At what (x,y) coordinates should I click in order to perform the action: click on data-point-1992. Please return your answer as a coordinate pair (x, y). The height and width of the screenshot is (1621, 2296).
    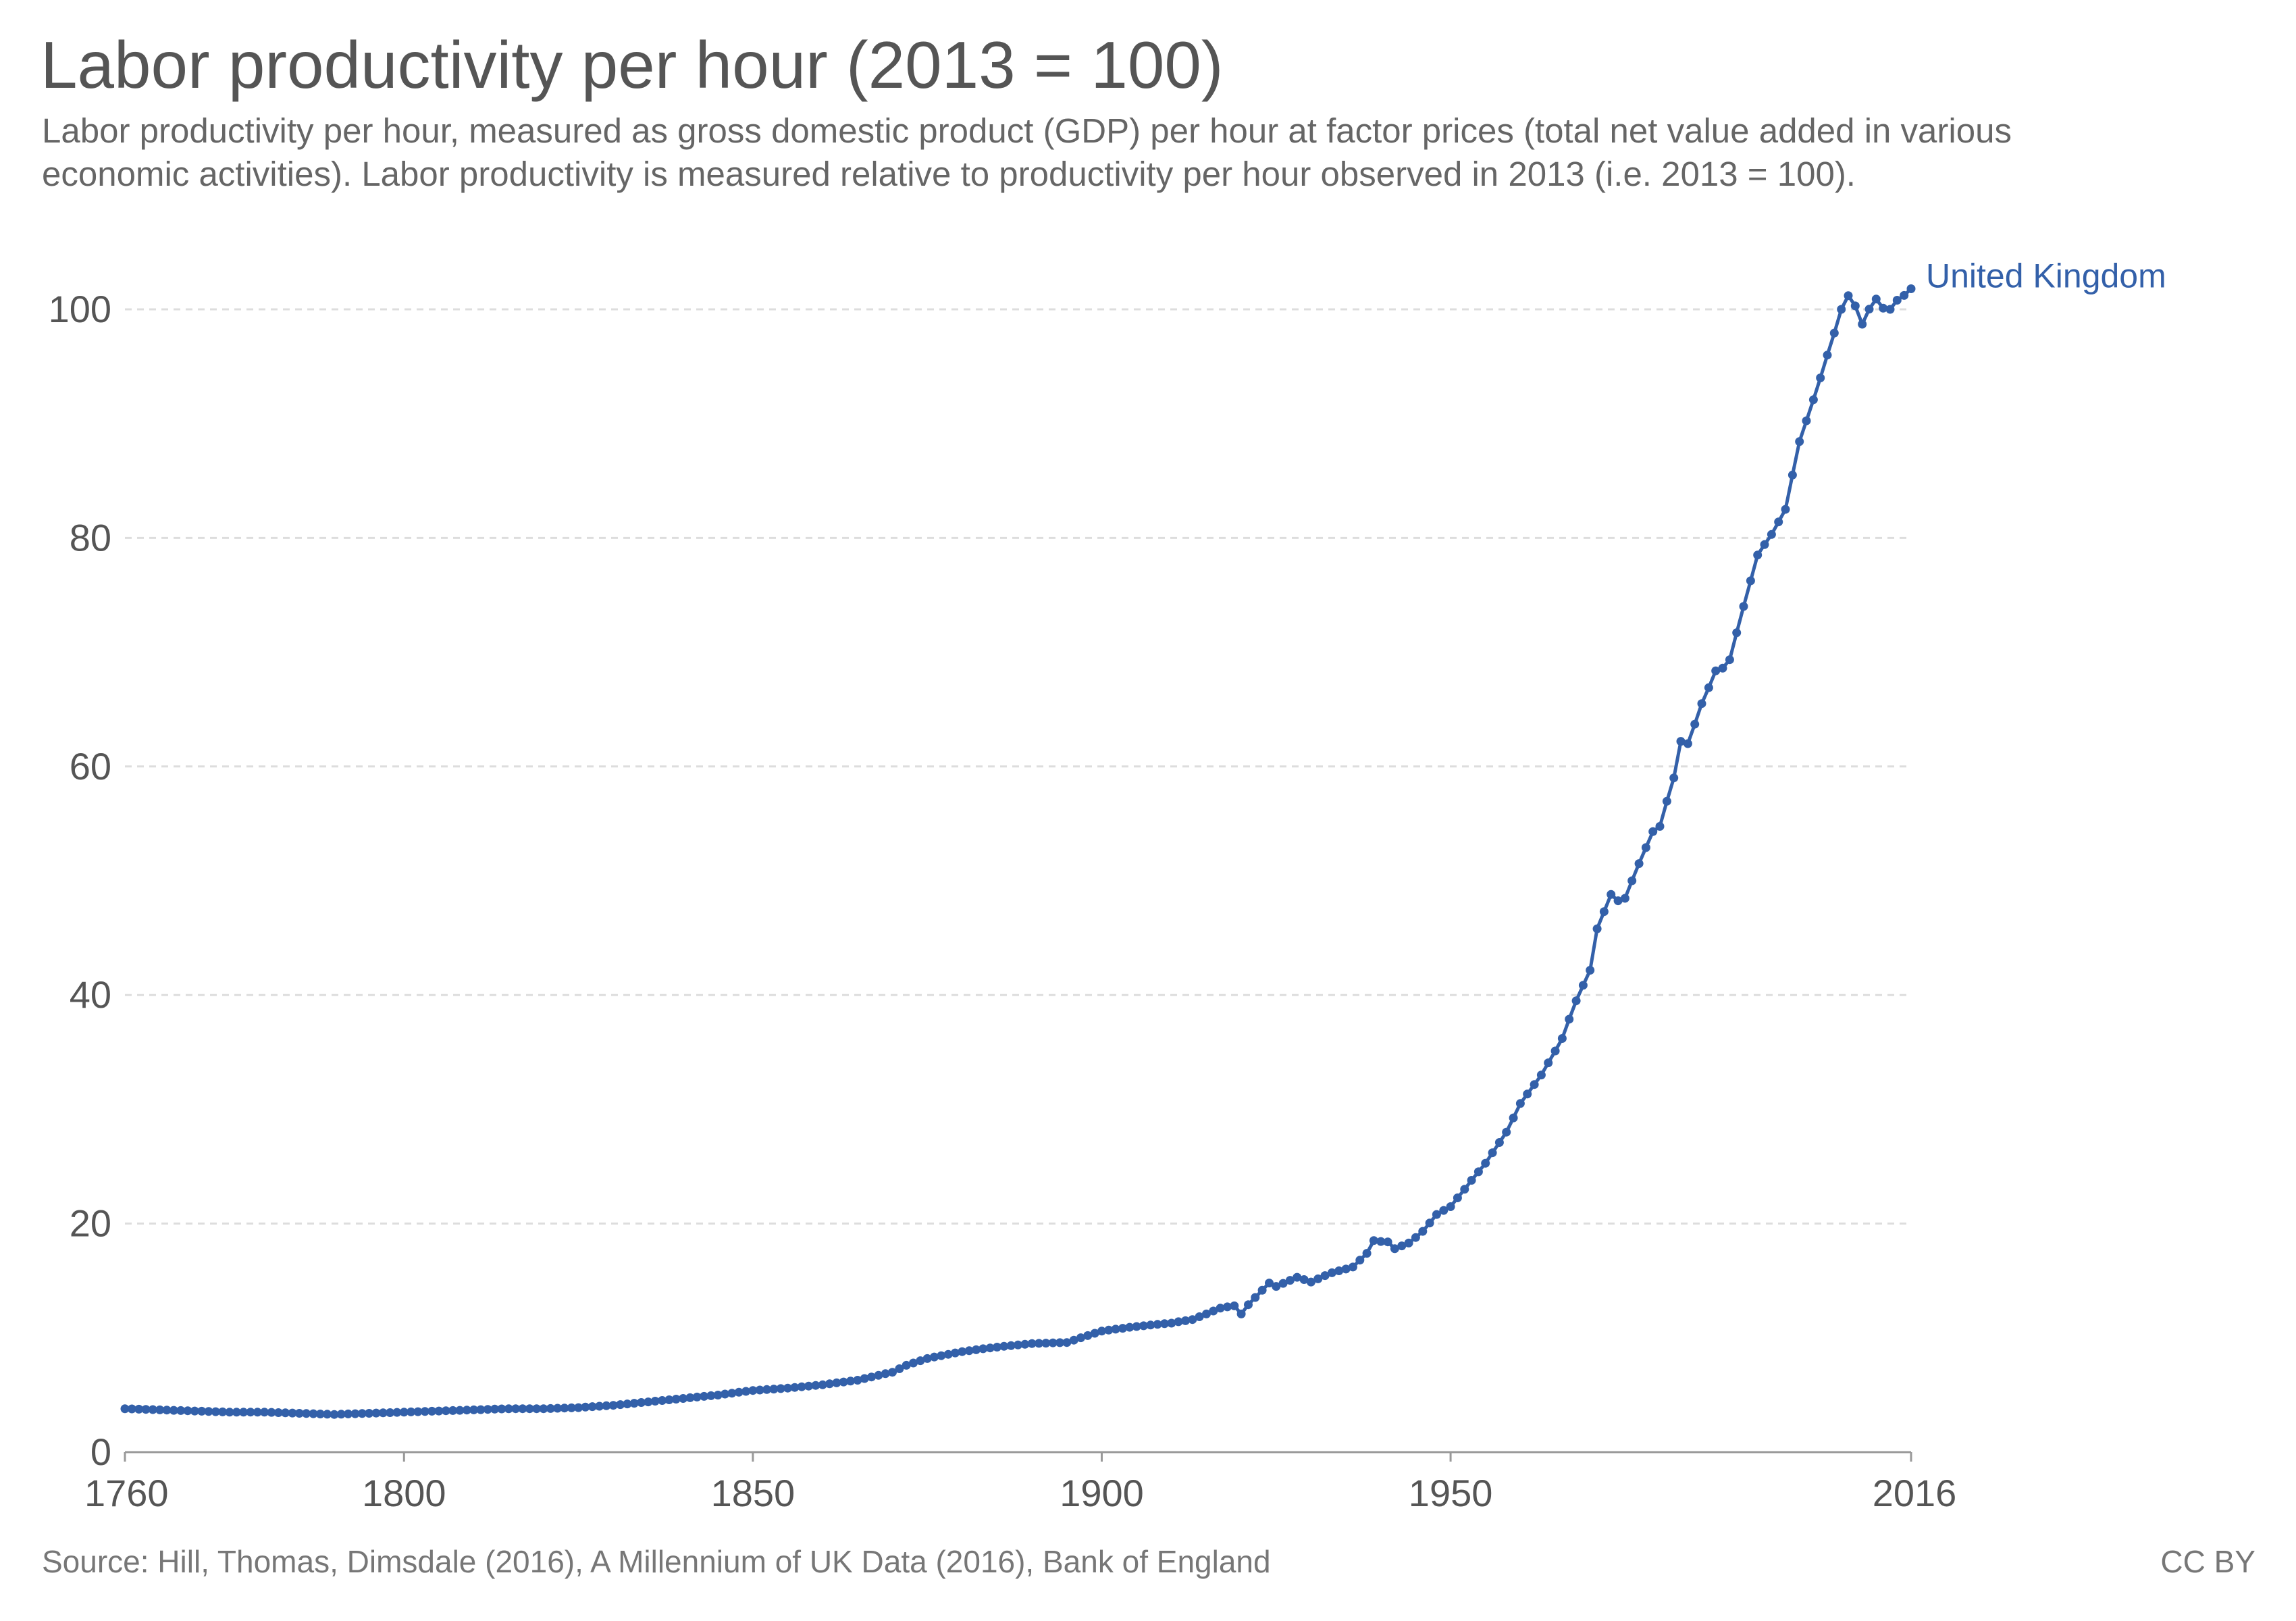
    Looking at the image, I should click on (1743, 606).